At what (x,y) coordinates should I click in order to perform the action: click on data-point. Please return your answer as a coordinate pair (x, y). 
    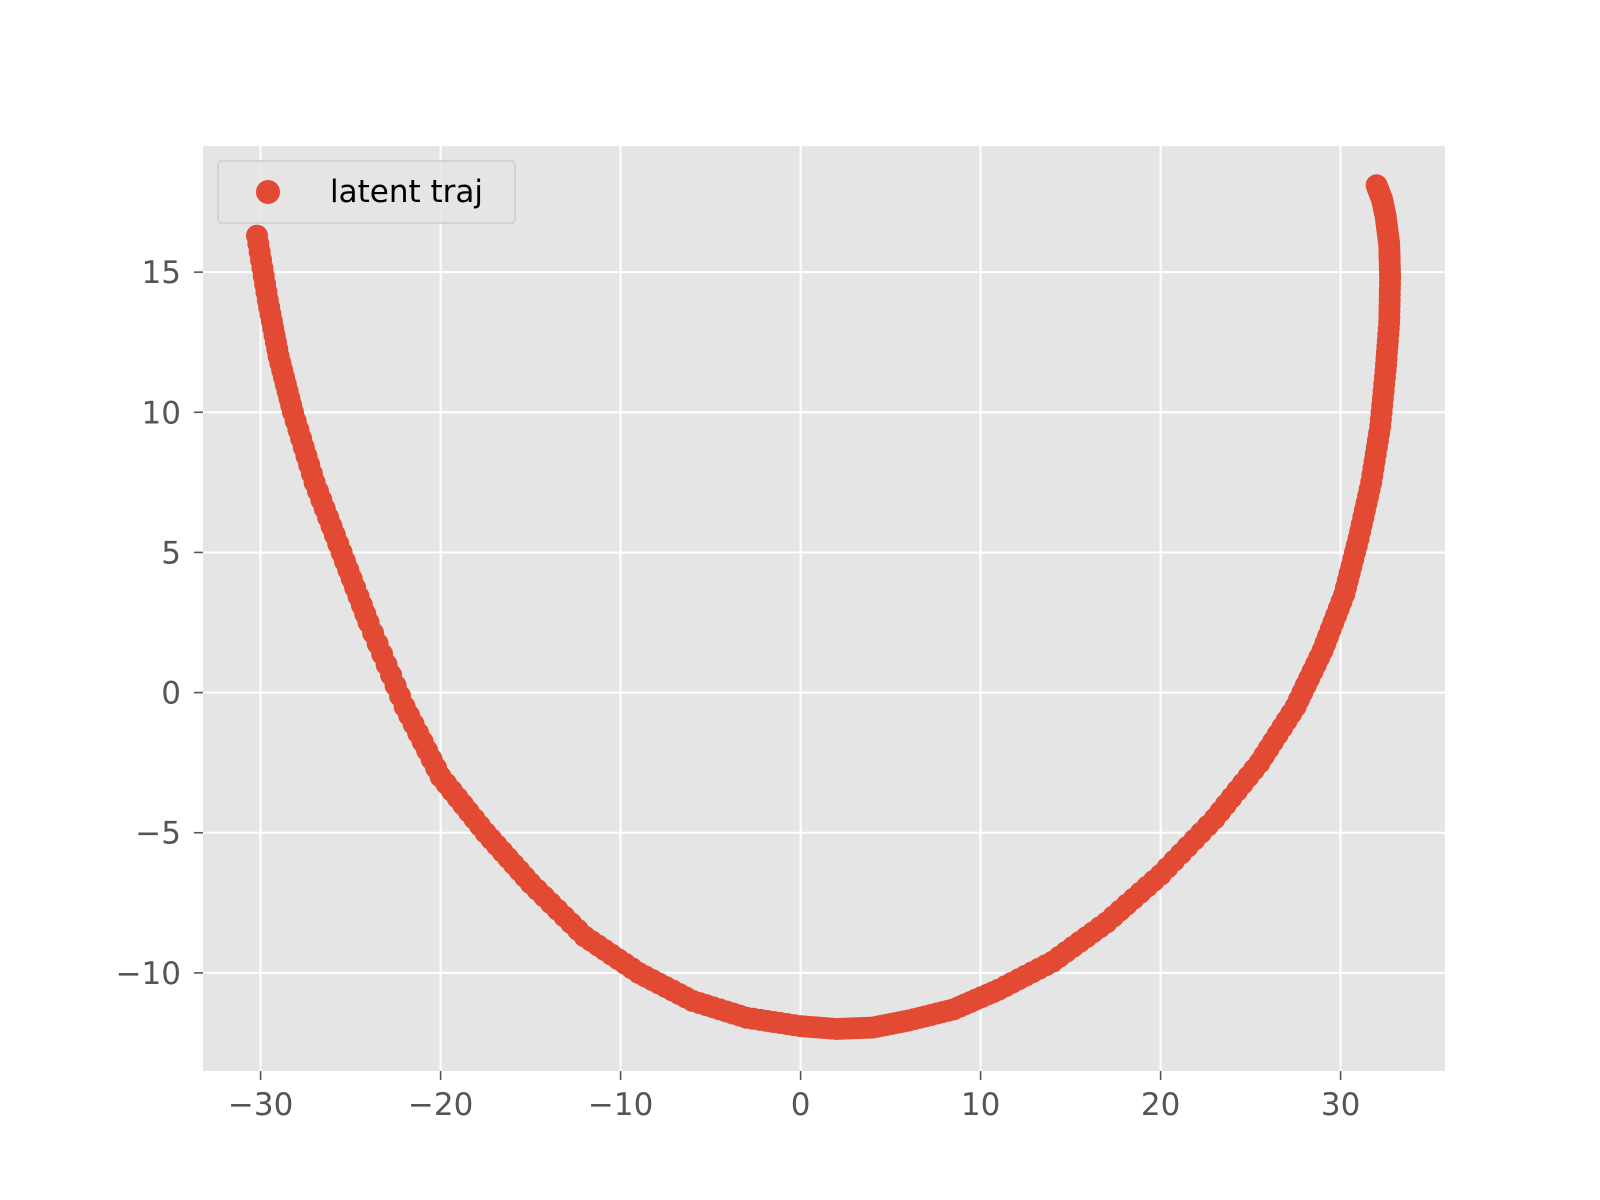
    Looking at the image, I should click on (1376, 185).